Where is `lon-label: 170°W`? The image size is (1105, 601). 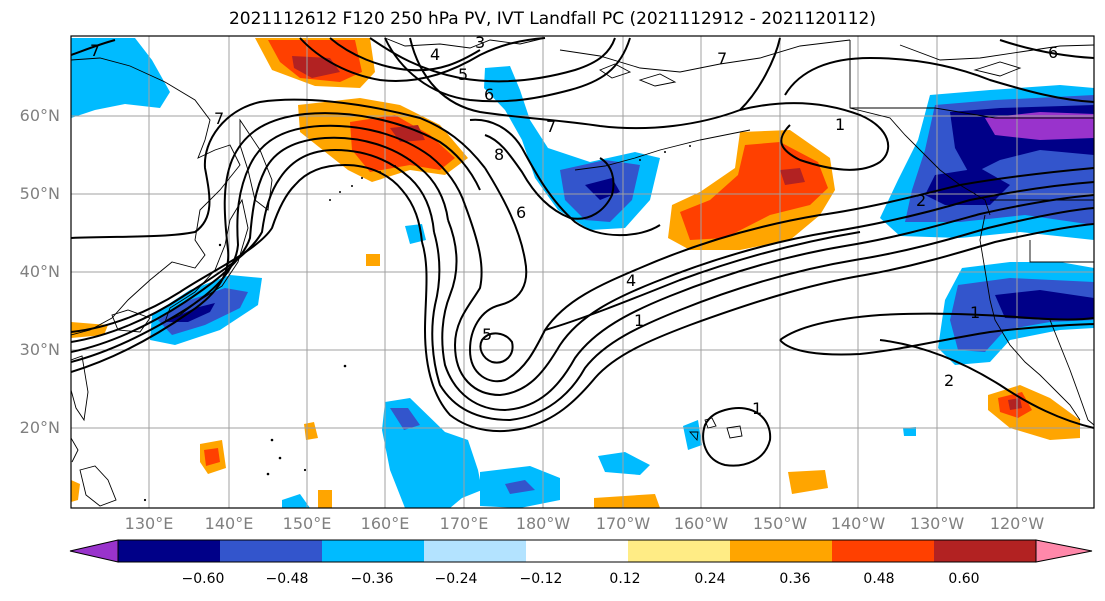 lon-label: 170°W is located at coordinates (623, 523).